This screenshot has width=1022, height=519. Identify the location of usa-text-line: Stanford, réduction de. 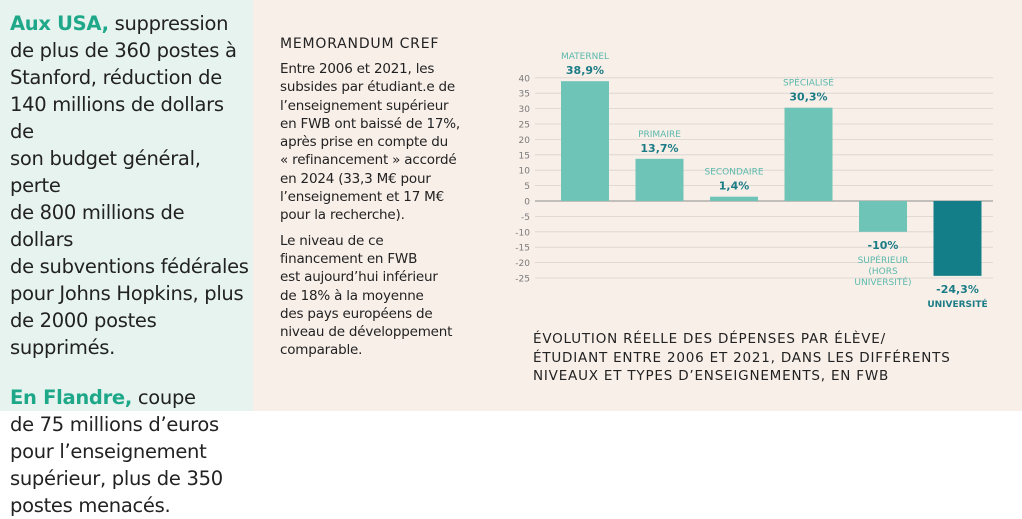
(116, 77).